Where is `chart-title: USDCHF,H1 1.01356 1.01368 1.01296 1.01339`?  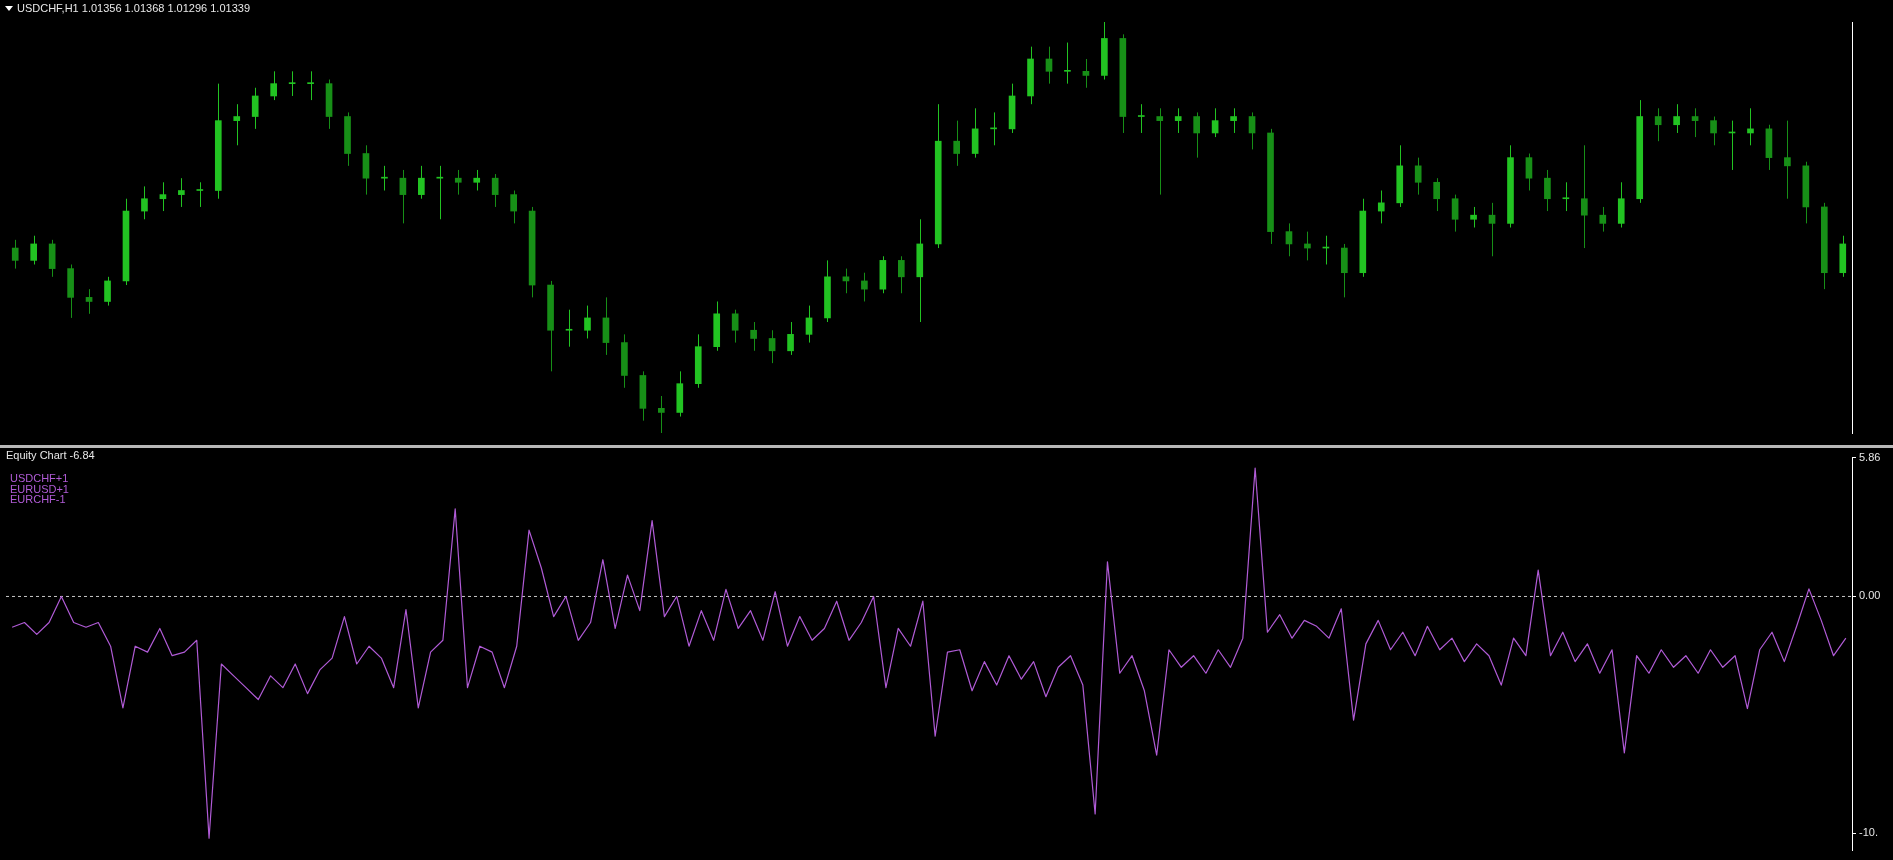
chart-title: USDCHF,H1 1.01356 1.01368 1.01296 1.01339 is located at coordinates (134, 8).